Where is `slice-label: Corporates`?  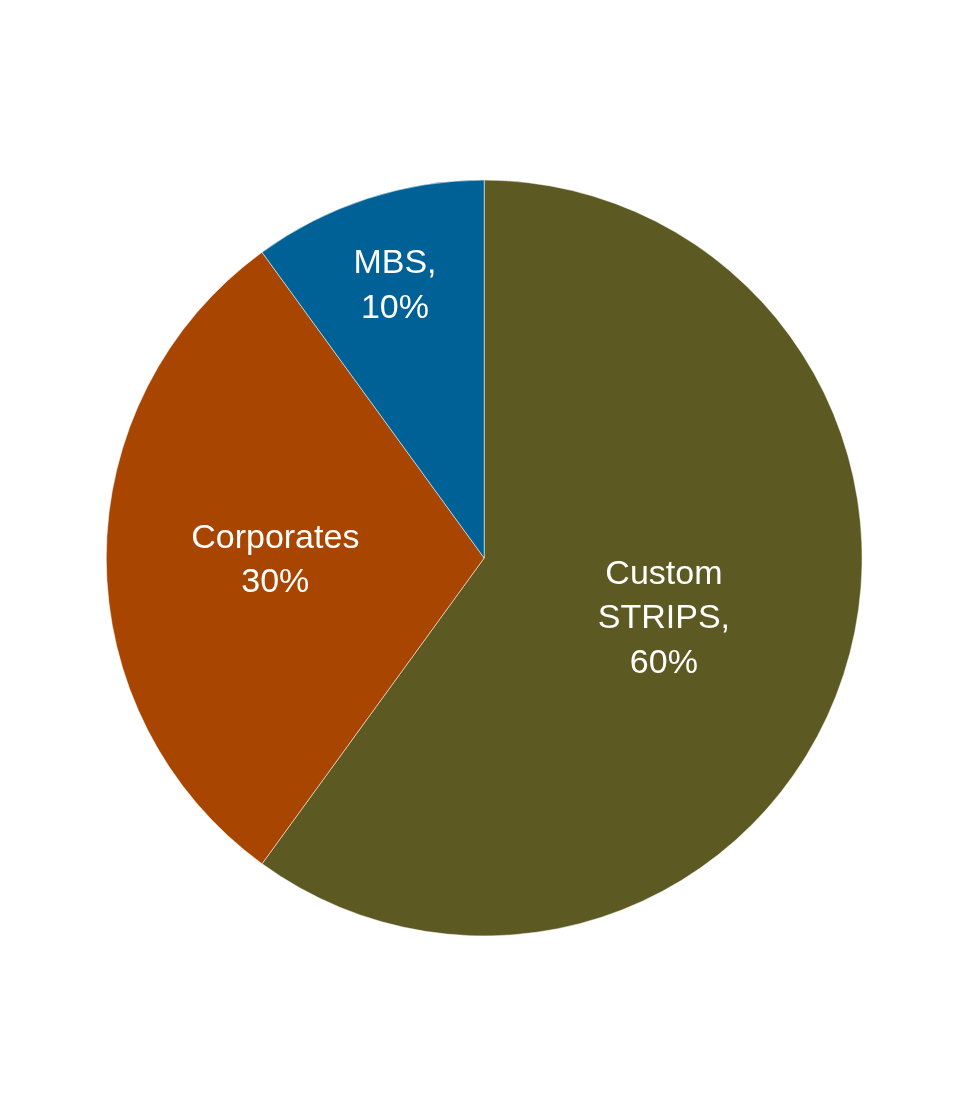 slice-label: Corporates is located at coordinates (275, 535).